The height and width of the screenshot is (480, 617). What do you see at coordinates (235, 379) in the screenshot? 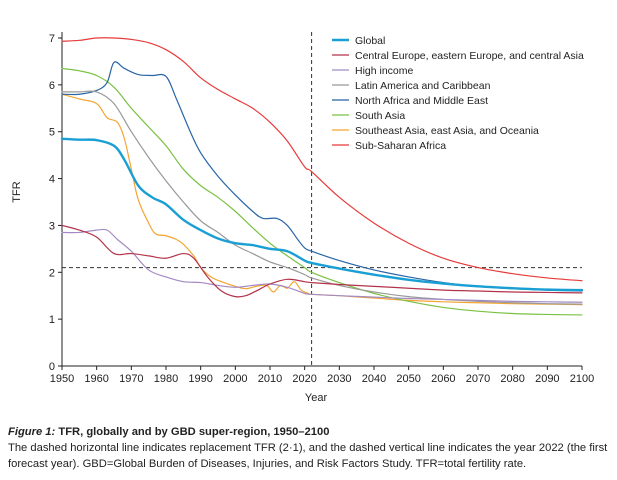
I see `x-tick-label: 2000` at bounding box center [235, 379].